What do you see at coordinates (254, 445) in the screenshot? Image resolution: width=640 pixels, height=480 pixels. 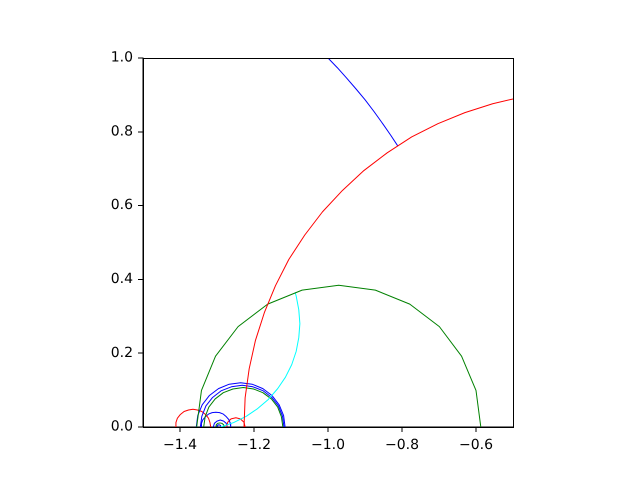 I see `x-tick-label: −1.2` at bounding box center [254, 445].